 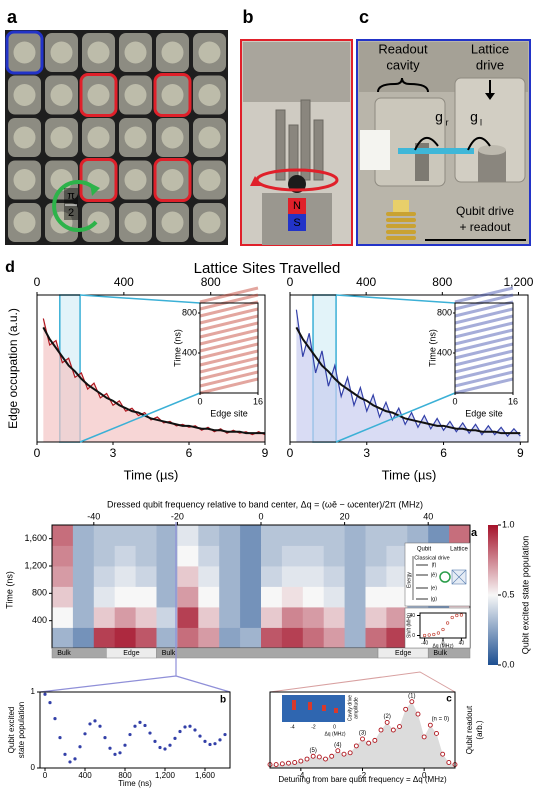 I want to click on panel-label: b, so click(x=248, y=17).